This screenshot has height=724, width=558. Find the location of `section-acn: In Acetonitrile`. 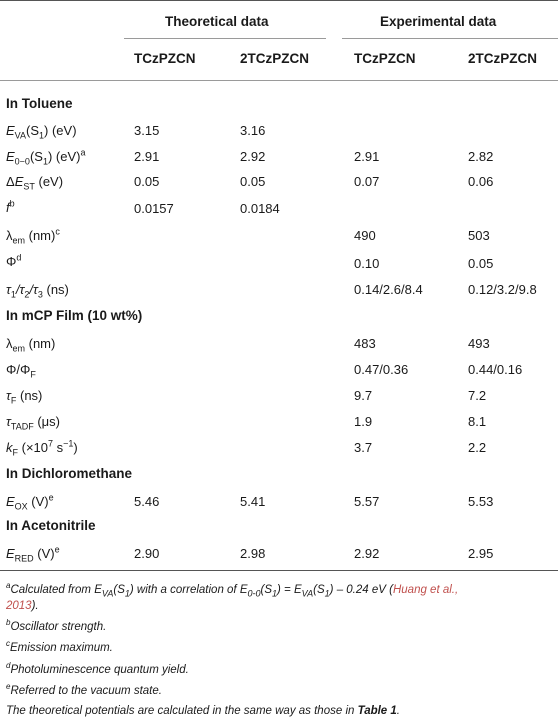

section-acn: In Acetonitrile is located at coordinates (51, 525).